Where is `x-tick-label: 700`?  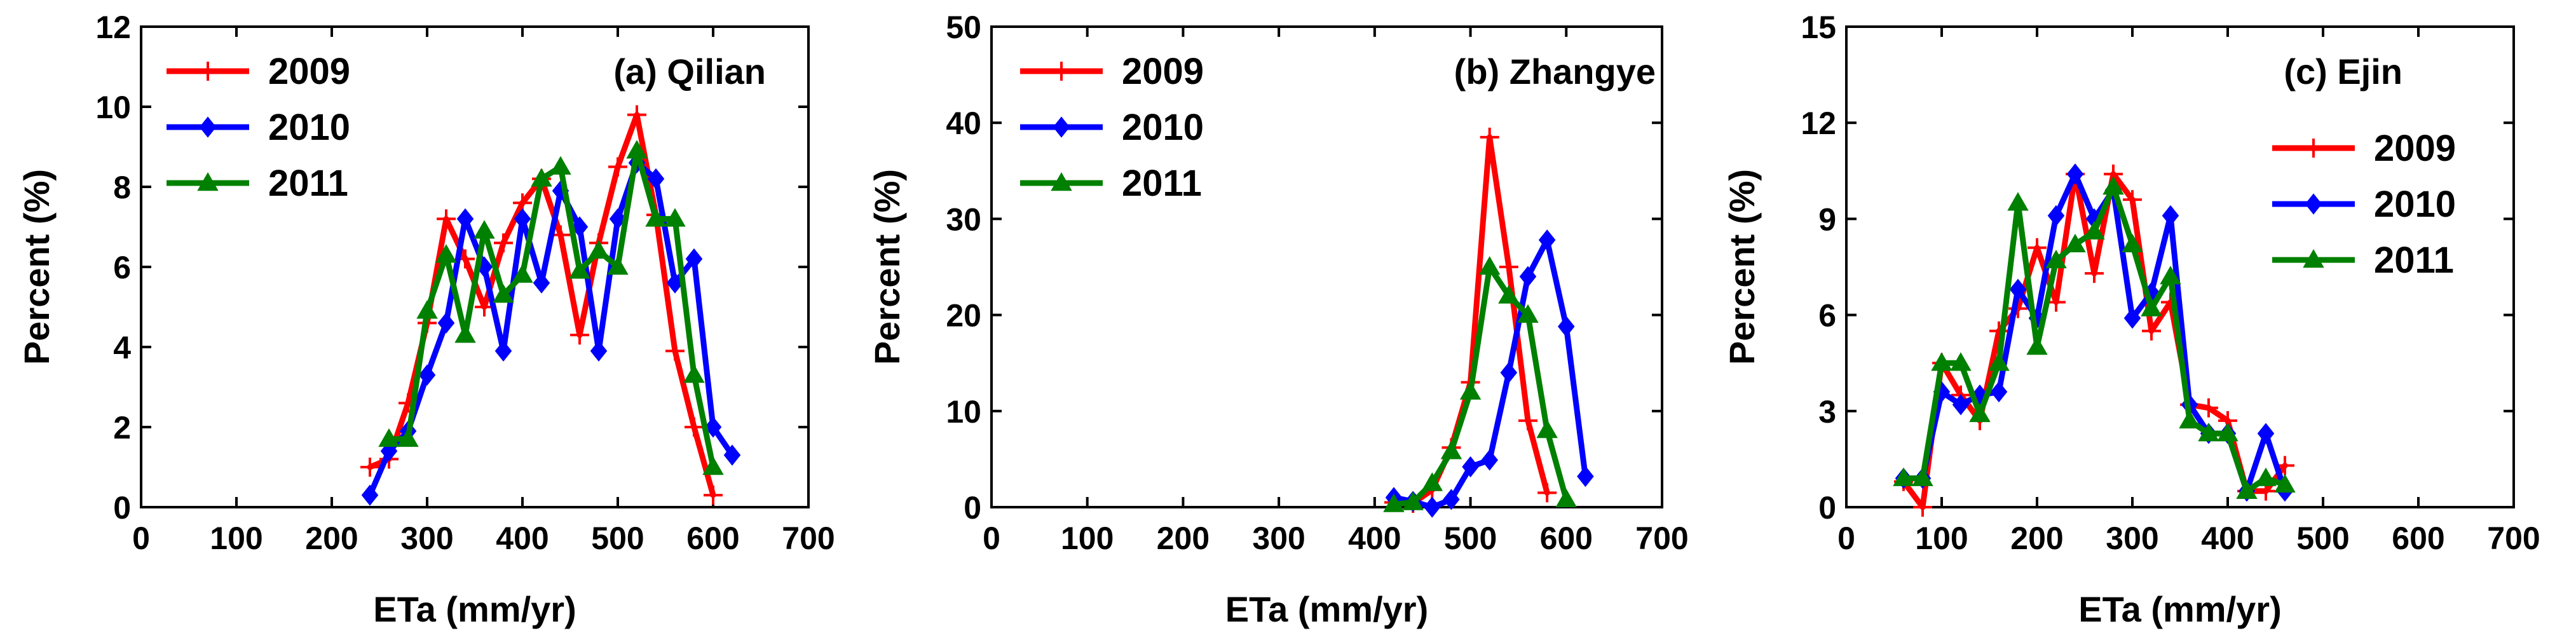 x-tick-label: 700 is located at coordinates (1661, 538).